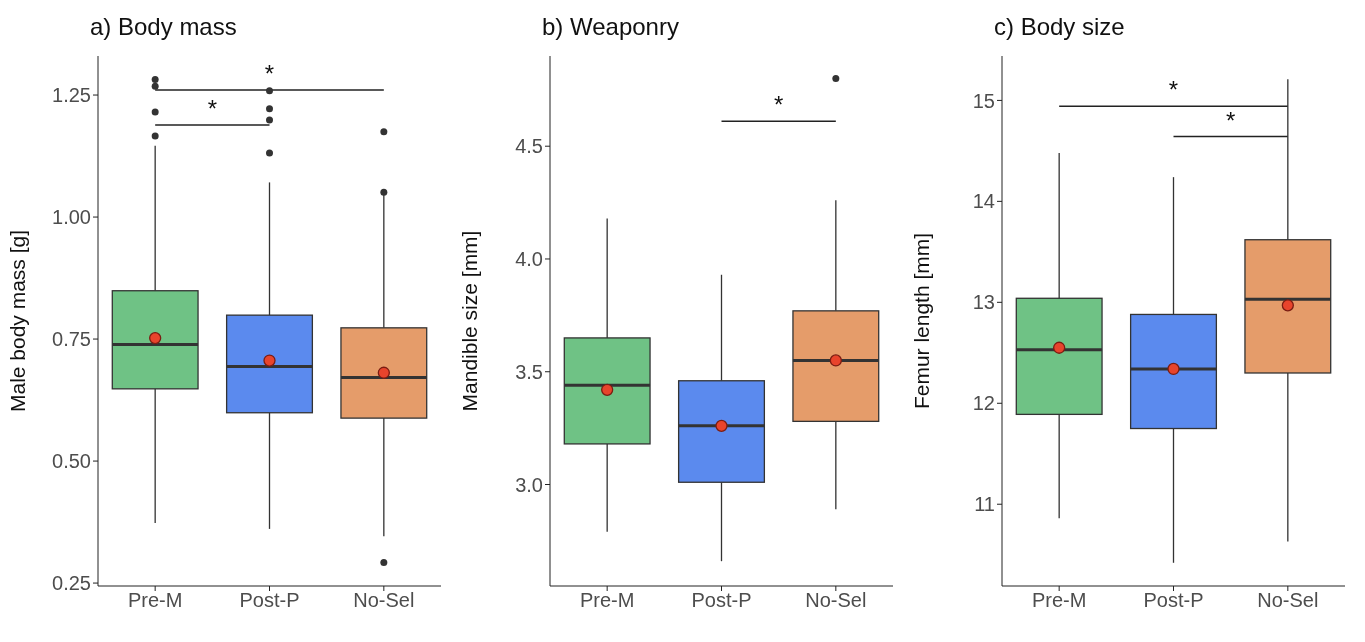 The image size is (1365, 642). Describe the element at coordinates (1059, 27) in the screenshot. I see `chart-title: c) Body size` at that location.